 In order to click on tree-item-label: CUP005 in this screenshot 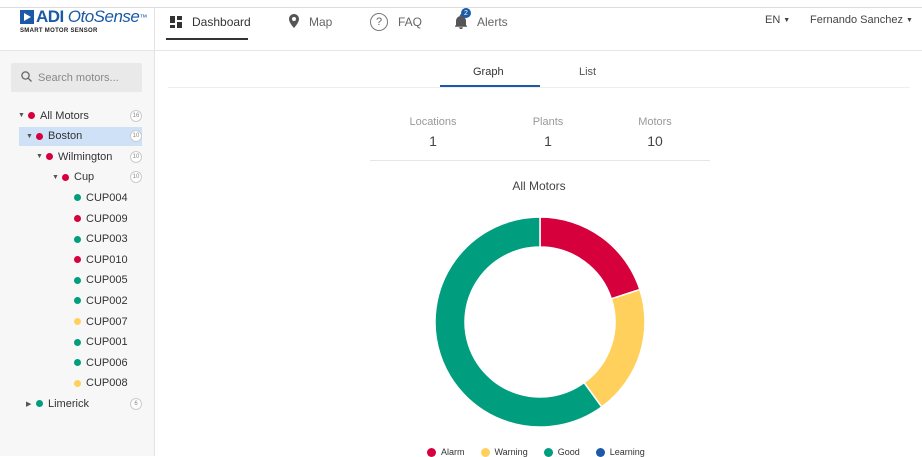, I will do `click(107, 280)`.